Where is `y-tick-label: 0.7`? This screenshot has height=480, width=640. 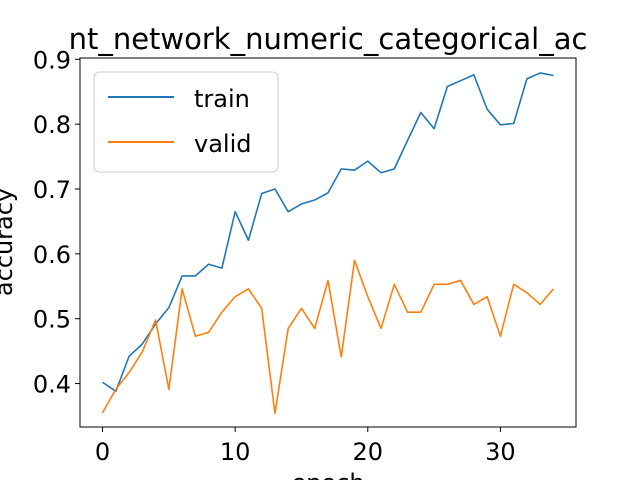
y-tick-label: 0.7 is located at coordinates (52, 190).